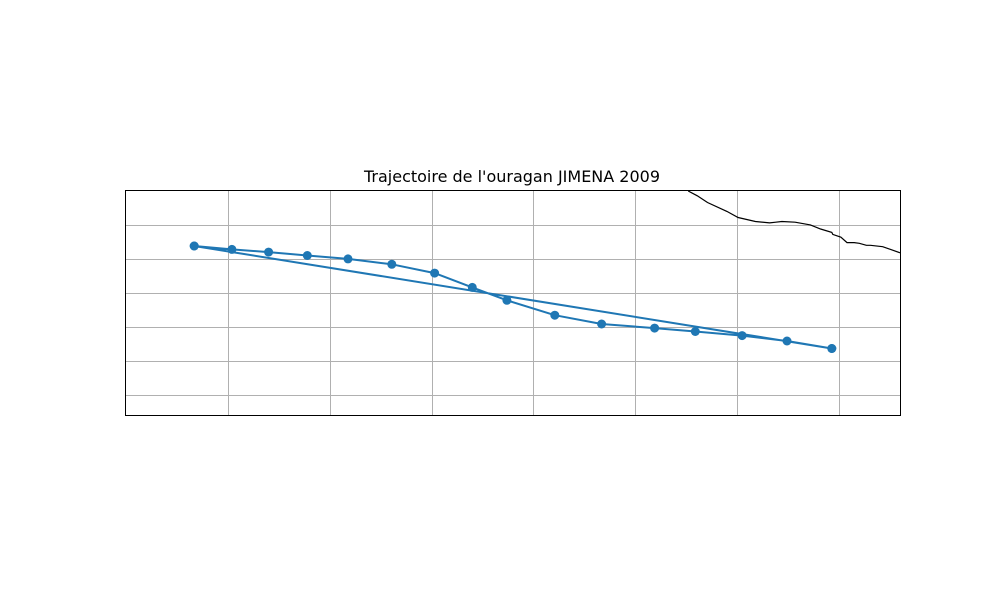  Describe the element at coordinates (511, 176) in the screenshot. I see `map-title: Trajectoire de l'ouragan JIMENA 2009` at that location.